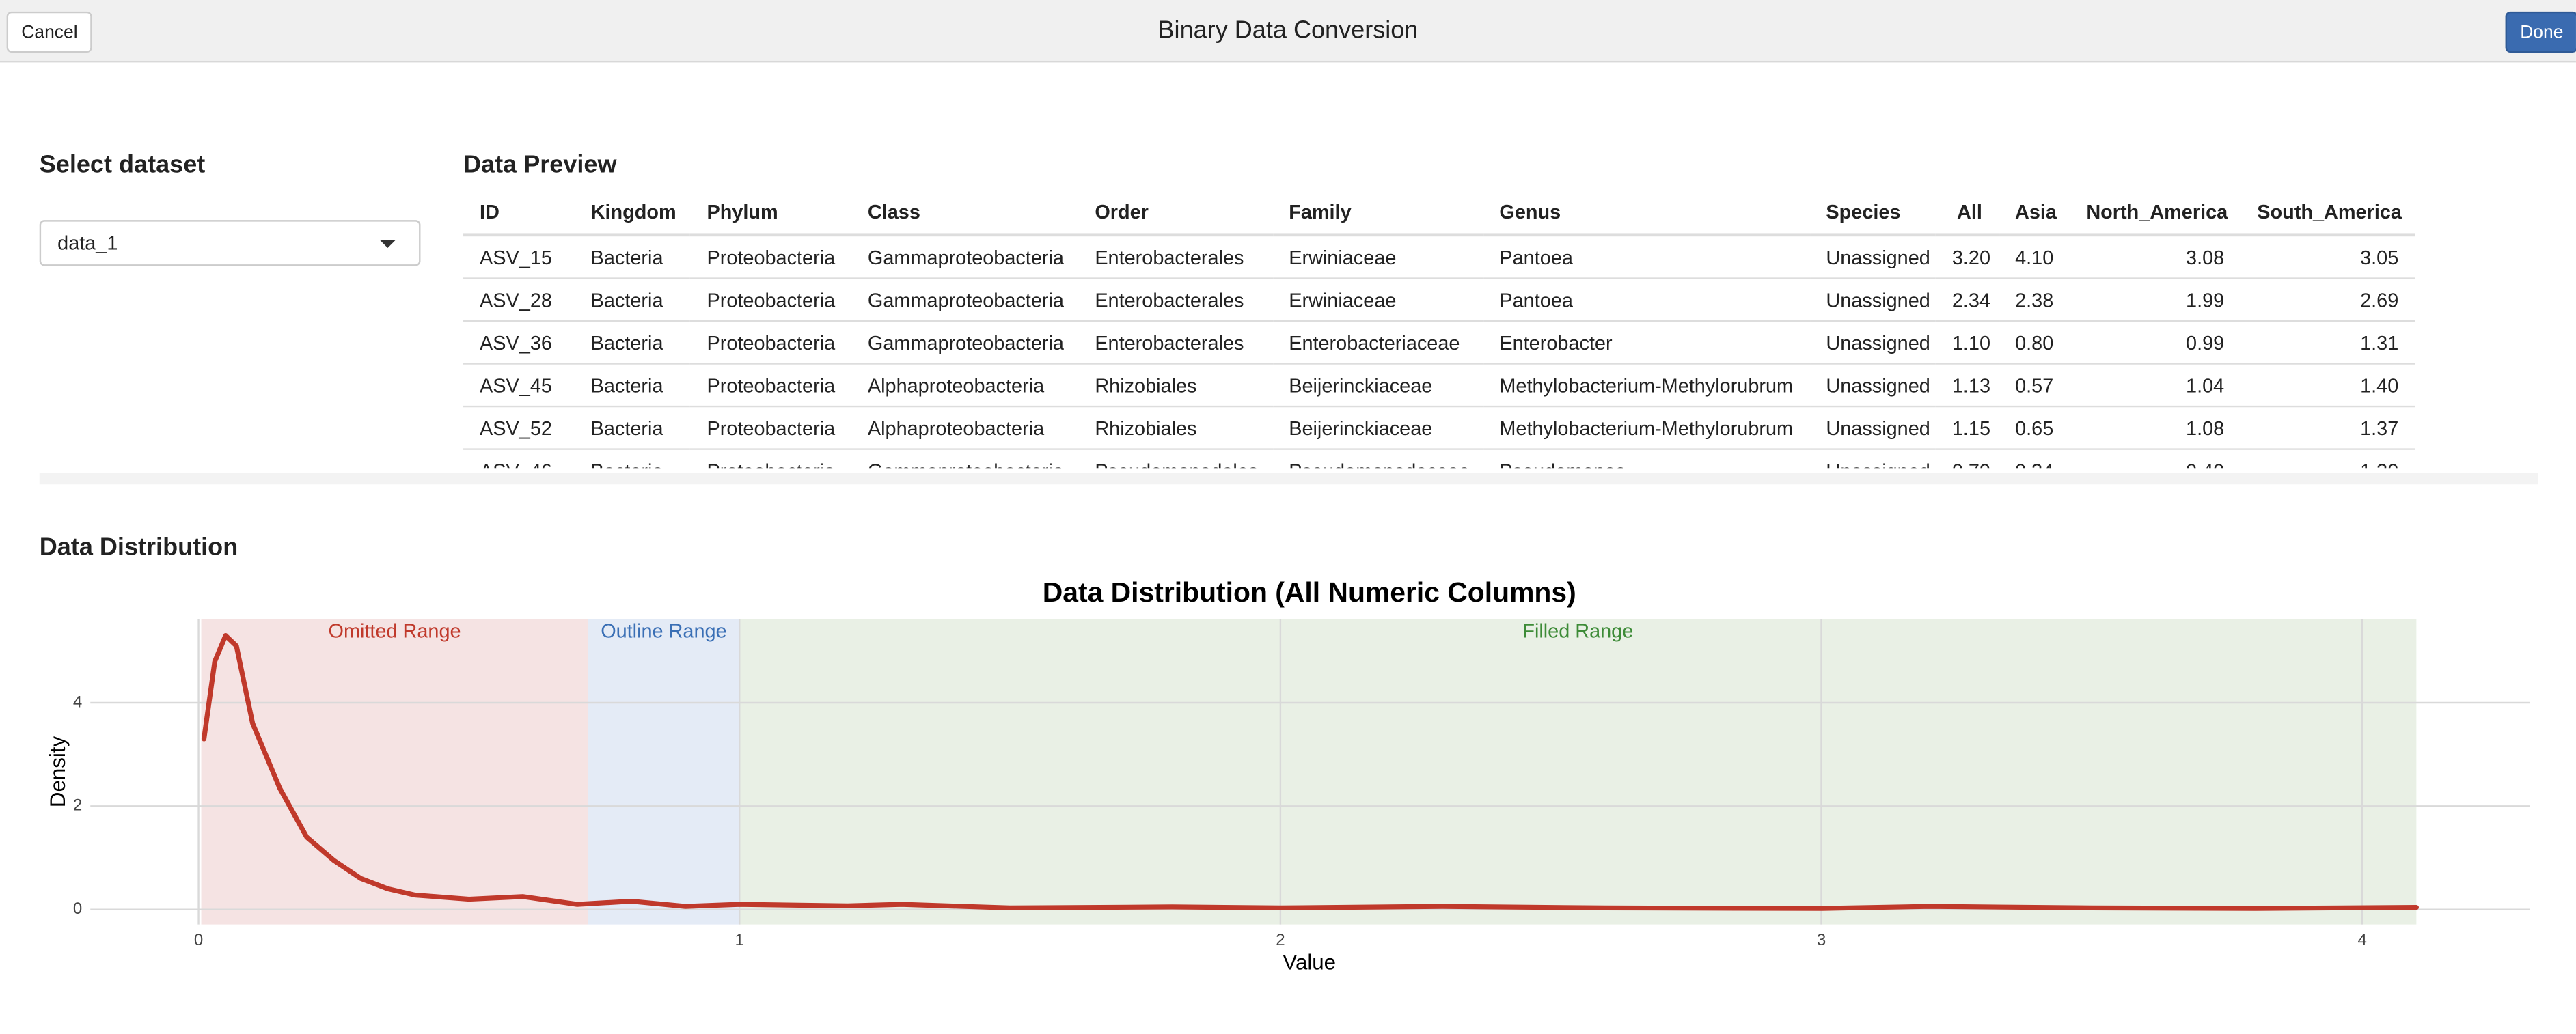  I want to click on table-cell: Beijerinckiaceae, so click(1377, 385).